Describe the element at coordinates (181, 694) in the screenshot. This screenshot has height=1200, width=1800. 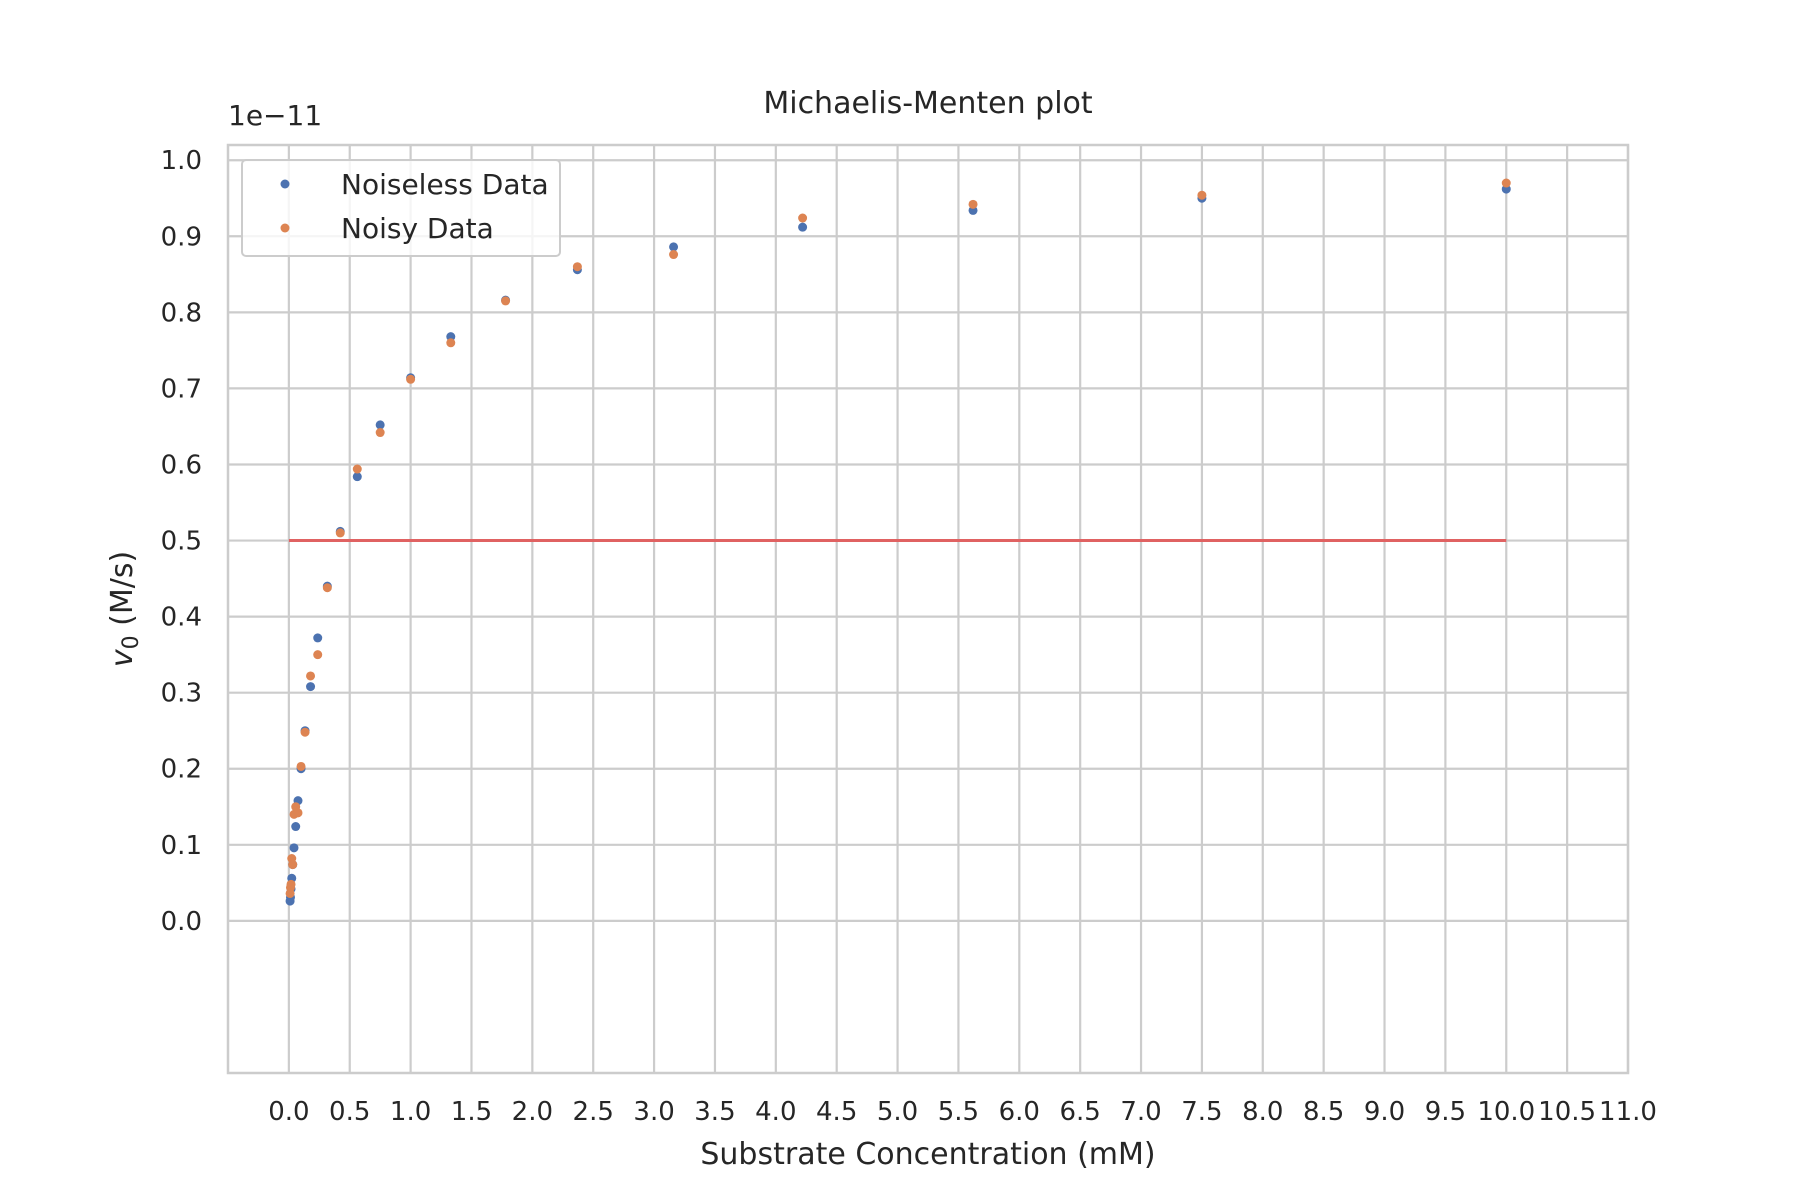
I see `y-tick-label: 0.3` at that location.